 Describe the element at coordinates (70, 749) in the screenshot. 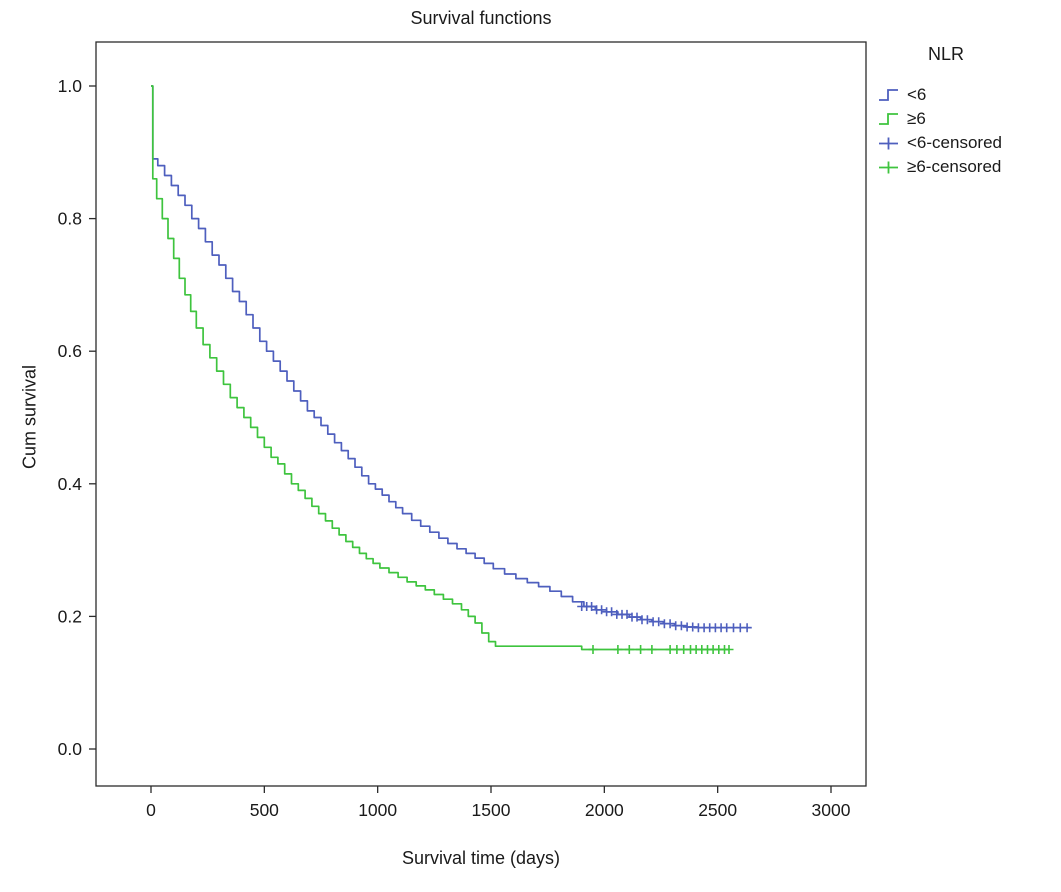

I see `y-tick-label: 0.0` at that location.